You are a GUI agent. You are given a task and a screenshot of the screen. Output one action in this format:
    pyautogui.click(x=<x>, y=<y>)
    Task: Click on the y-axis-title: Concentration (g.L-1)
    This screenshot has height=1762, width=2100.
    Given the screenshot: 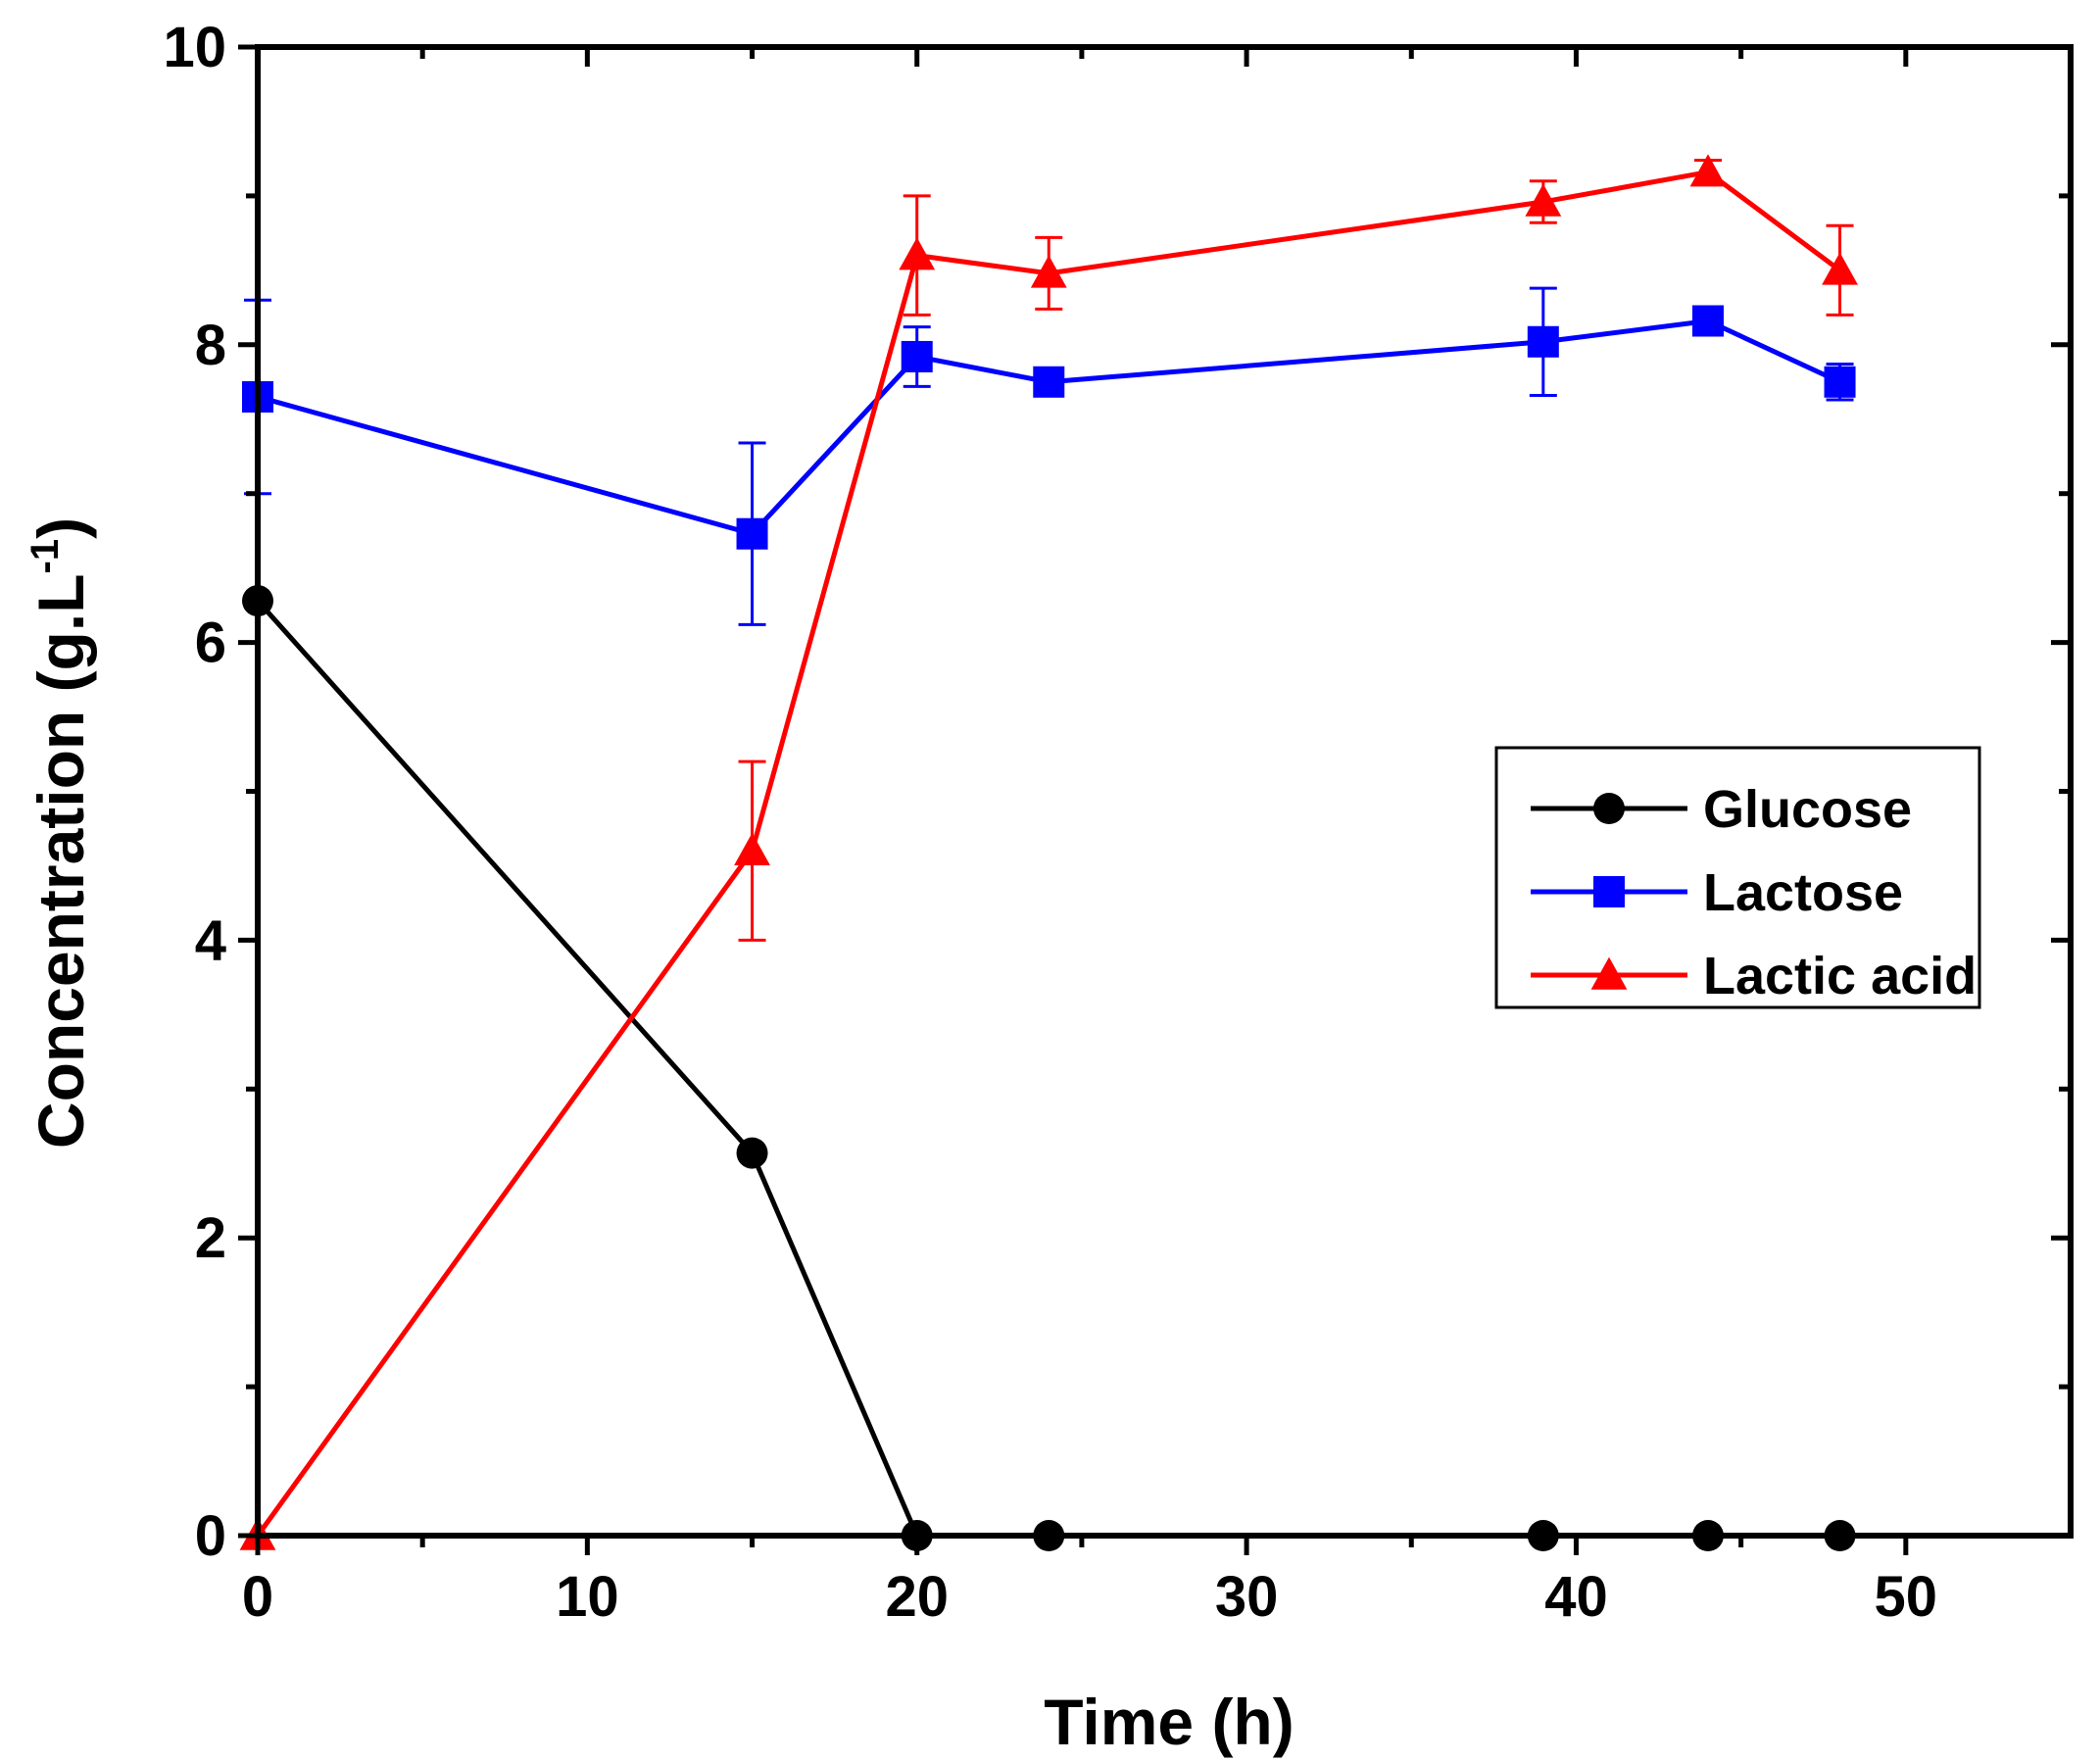 What is the action you would take?
    pyautogui.click(x=61, y=833)
    